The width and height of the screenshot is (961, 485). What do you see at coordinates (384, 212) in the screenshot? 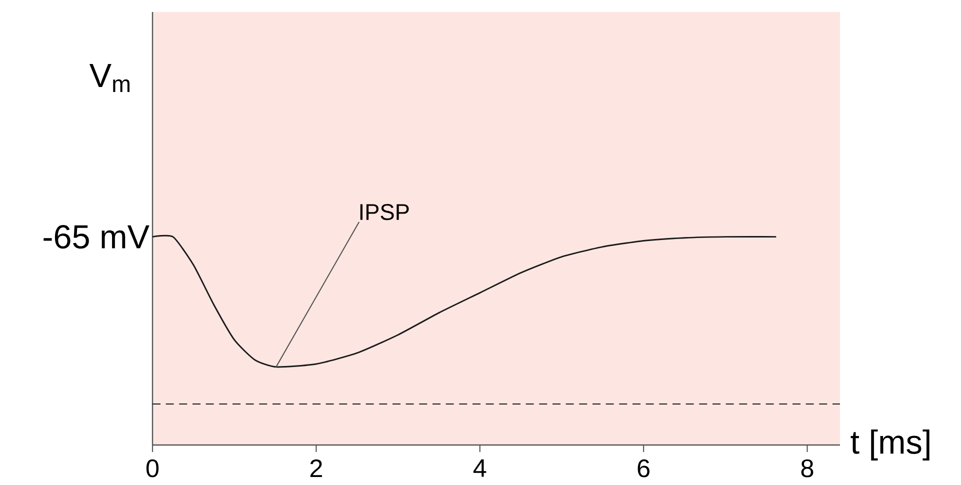
I see `annotation: IPSP` at bounding box center [384, 212].